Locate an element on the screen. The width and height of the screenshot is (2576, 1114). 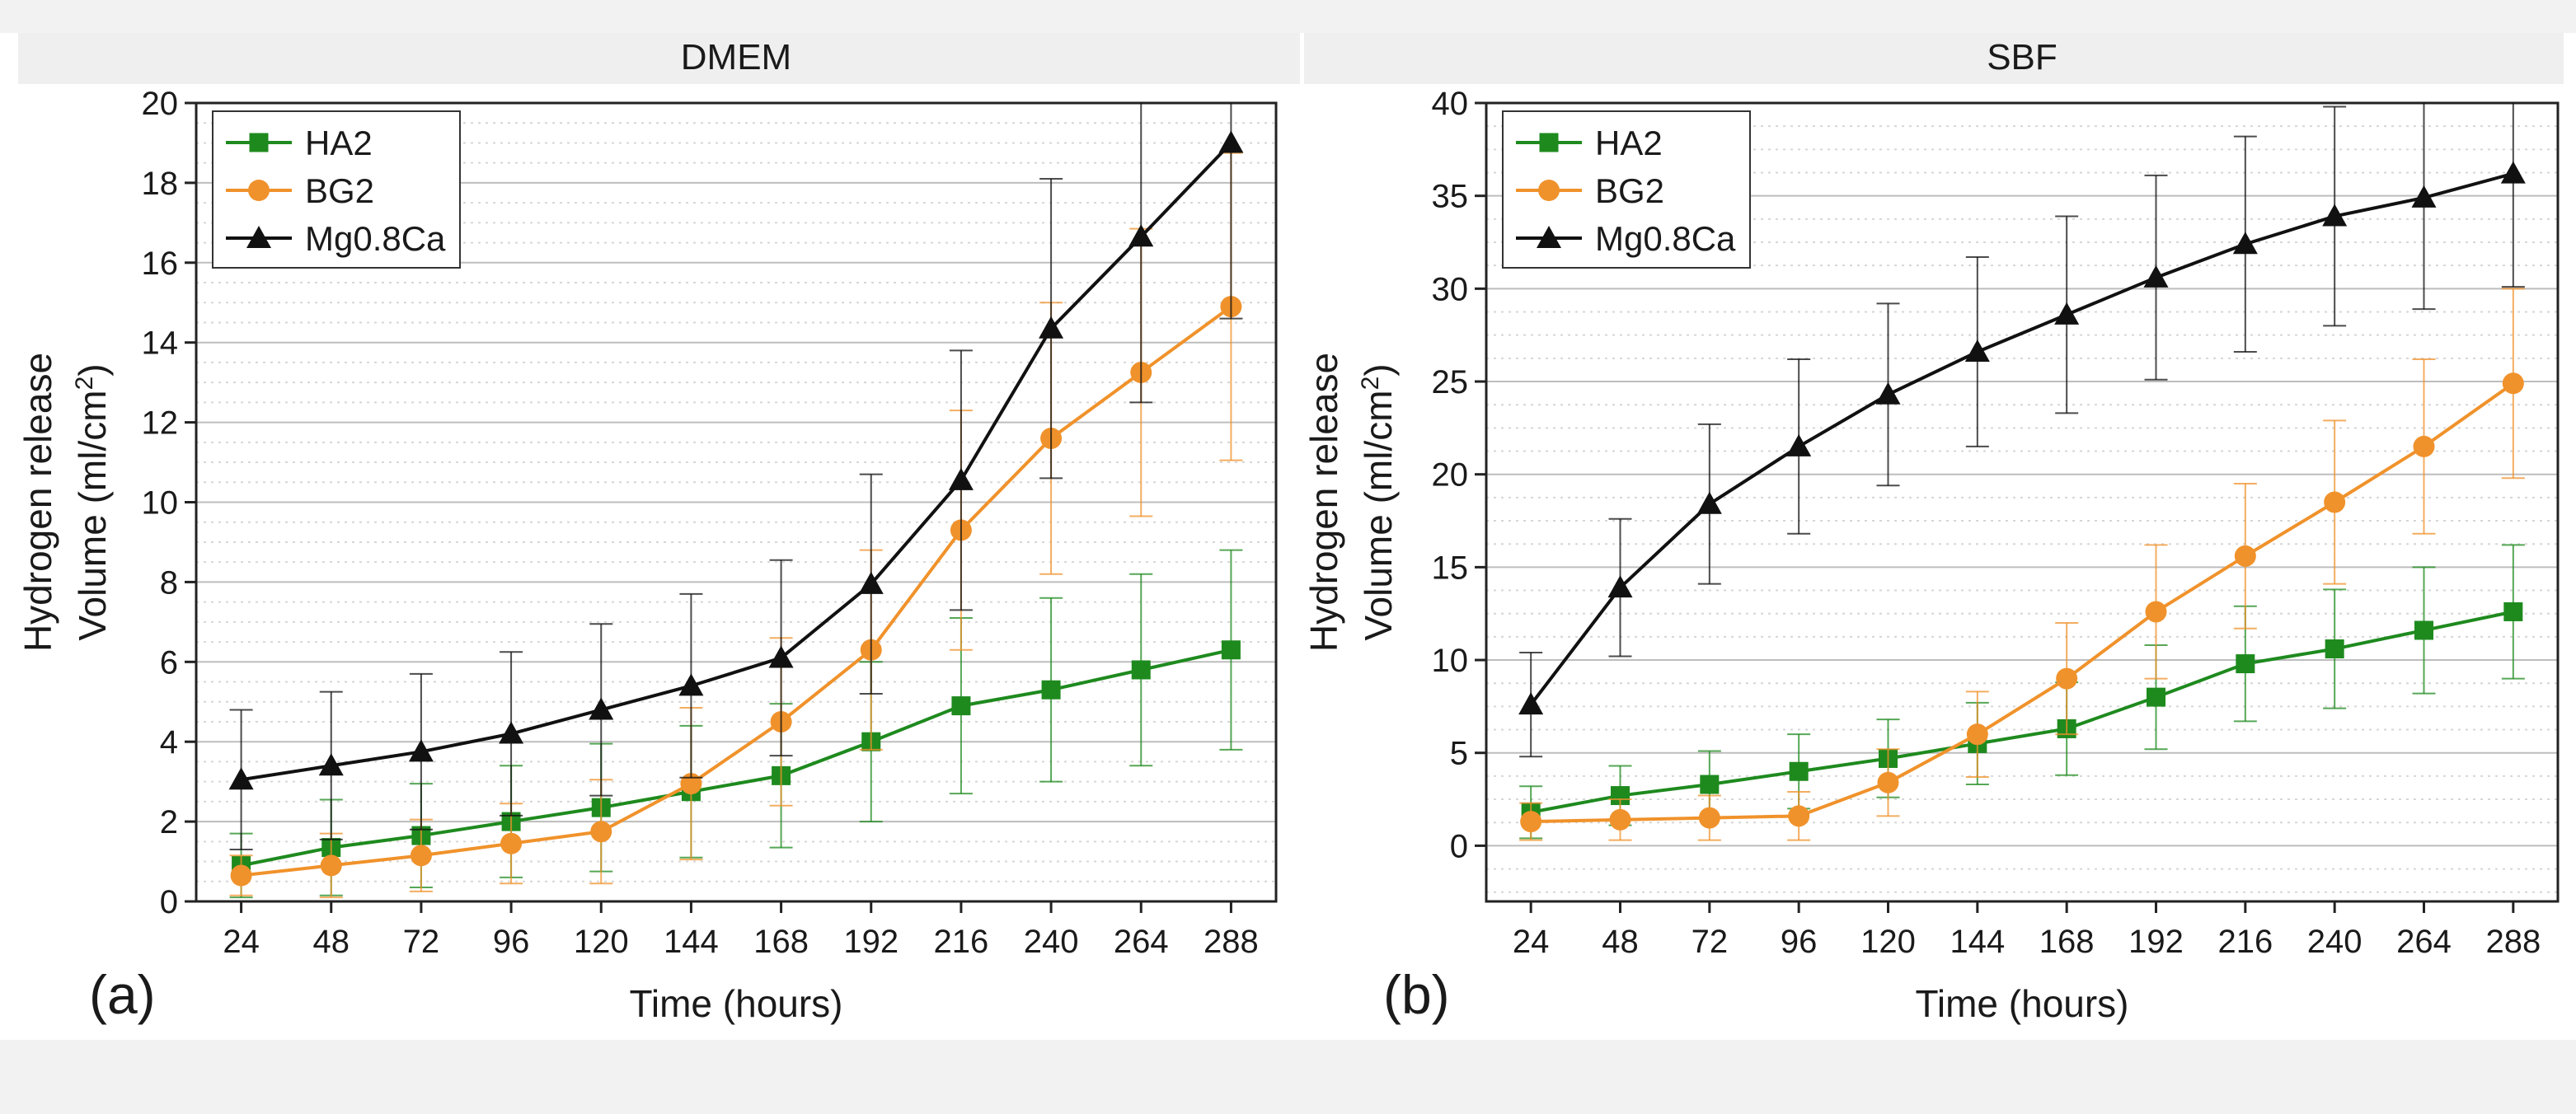
chart-title: SBF is located at coordinates (2023, 57).